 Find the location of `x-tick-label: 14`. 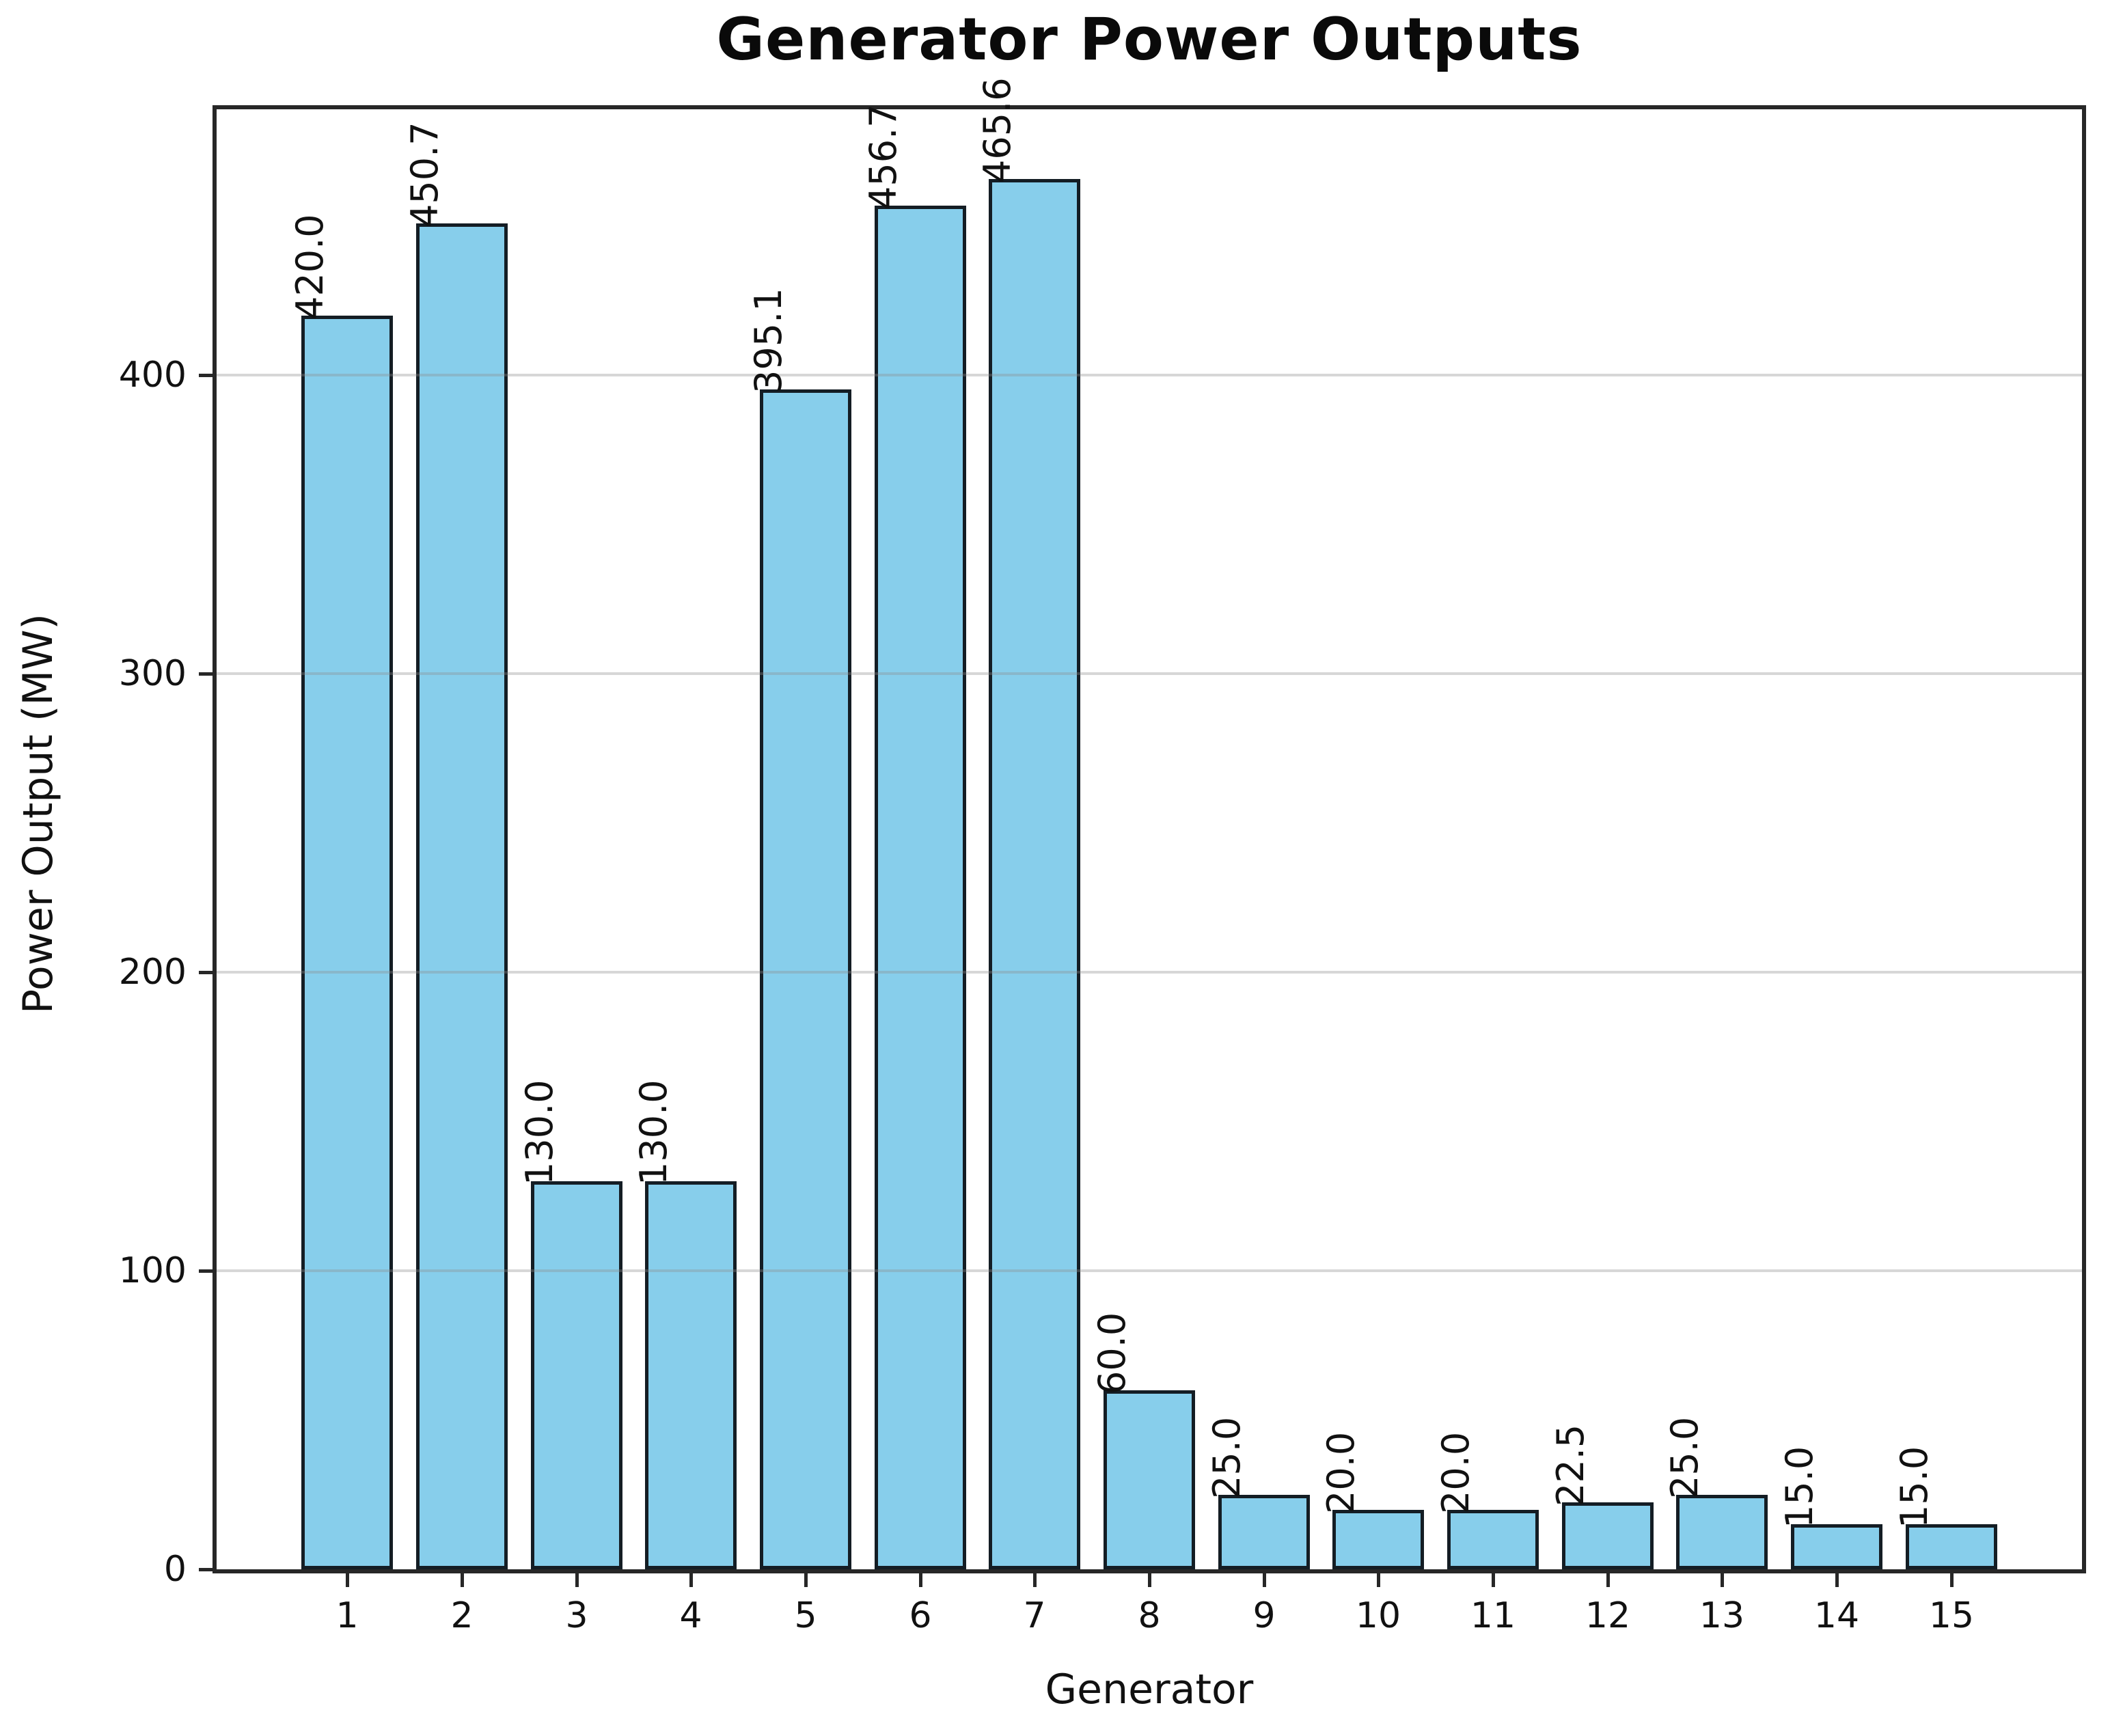

x-tick-label: 14 is located at coordinates (1836, 1615).